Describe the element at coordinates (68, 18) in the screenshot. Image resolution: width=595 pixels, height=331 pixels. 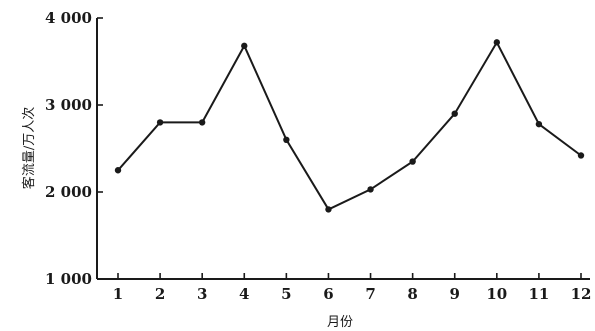
I see `y-tick-label: 4 000` at that location.